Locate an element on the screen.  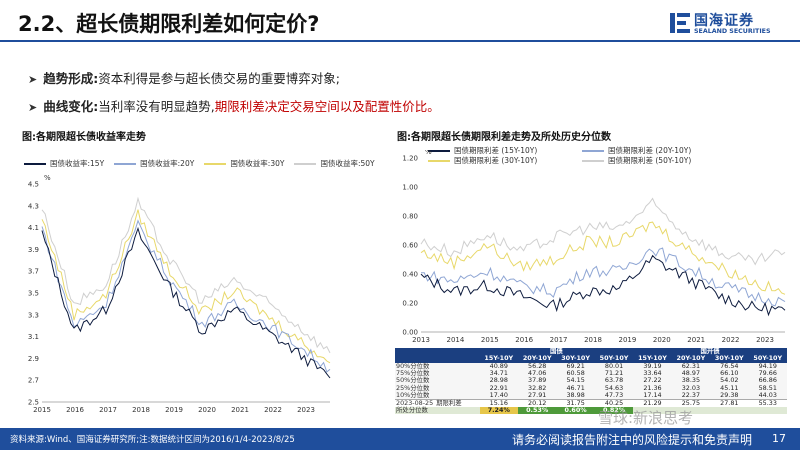
table-cell: 47.06 is located at coordinates (537, 373).